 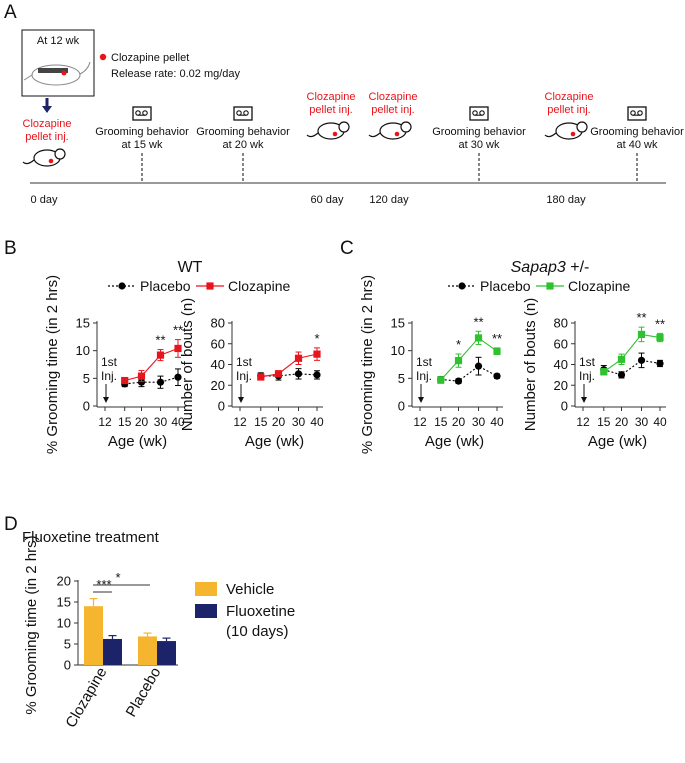 I want to click on significance-marker: *, so click(x=117, y=577).